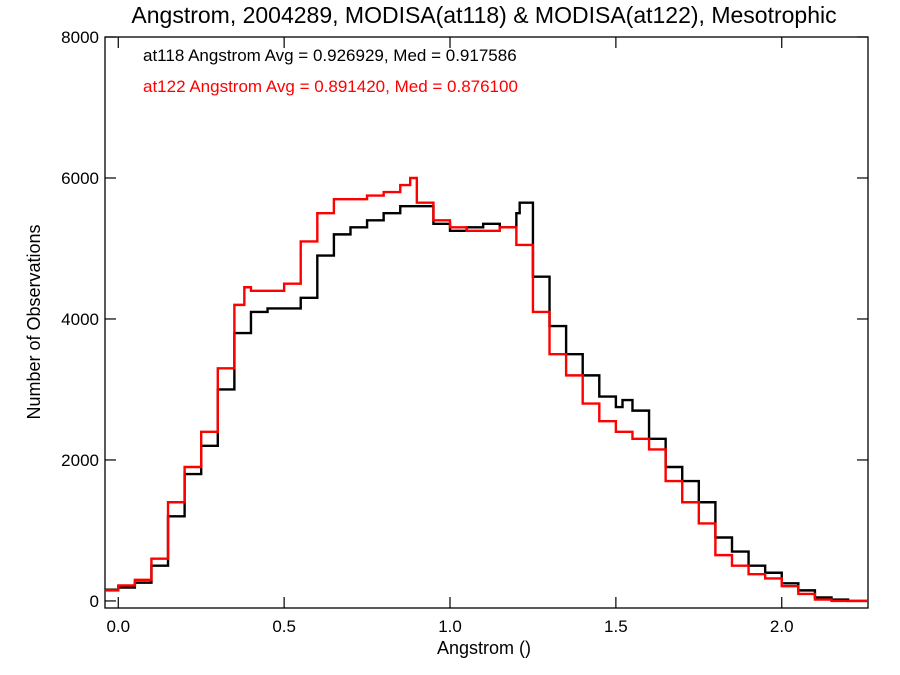  I want to click on y-tick-label: 0, so click(94, 601).